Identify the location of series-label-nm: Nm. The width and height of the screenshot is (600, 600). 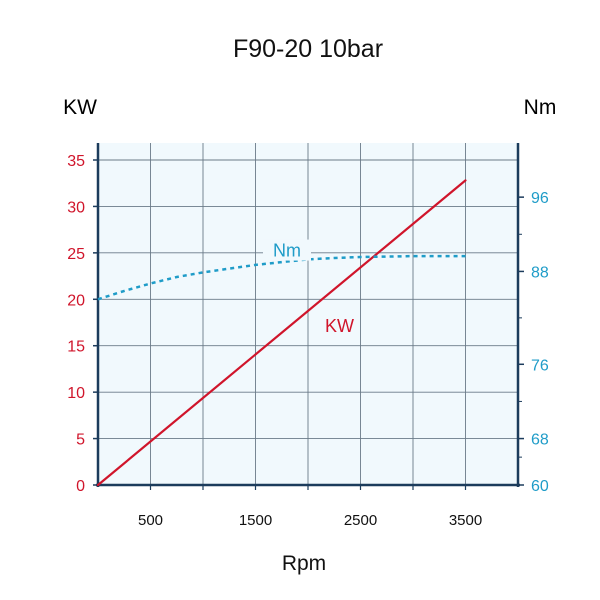
(287, 251).